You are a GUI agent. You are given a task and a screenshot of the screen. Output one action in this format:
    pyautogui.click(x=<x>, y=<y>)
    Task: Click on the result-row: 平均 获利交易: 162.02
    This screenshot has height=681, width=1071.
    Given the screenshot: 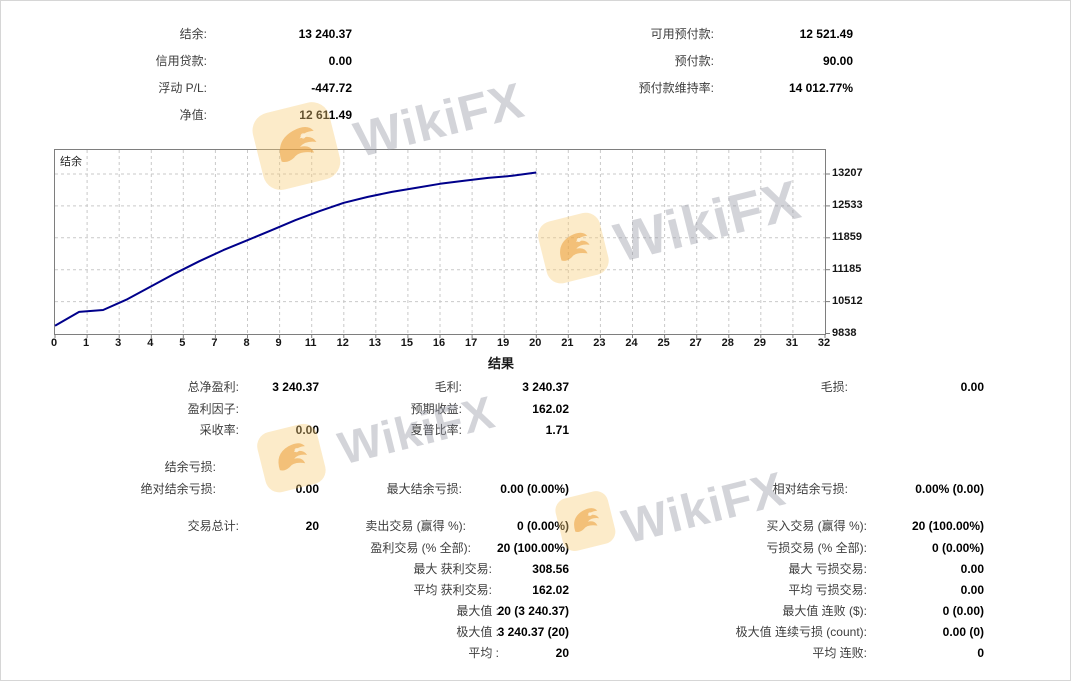 What is the action you would take?
    pyautogui.click(x=535, y=590)
    